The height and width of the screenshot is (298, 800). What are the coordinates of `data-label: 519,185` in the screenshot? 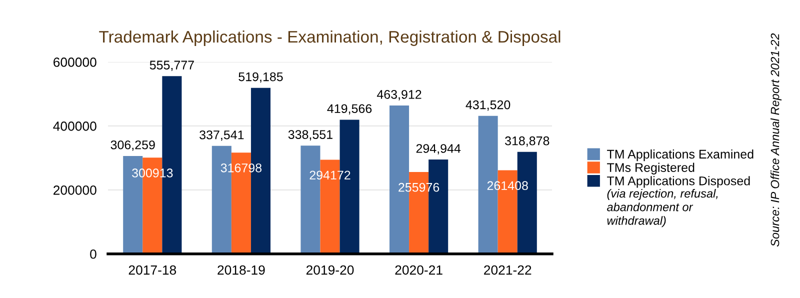 It's located at (260, 77).